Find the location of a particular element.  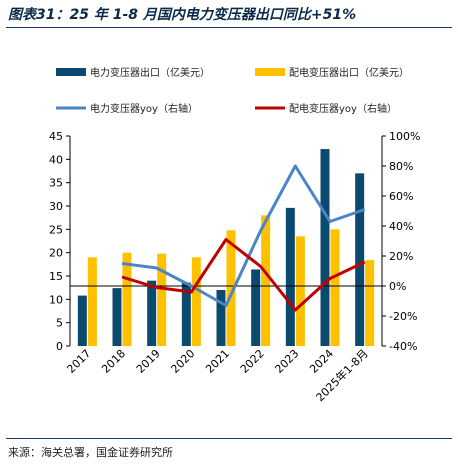

category-label: 2019 is located at coordinates (148, 361).